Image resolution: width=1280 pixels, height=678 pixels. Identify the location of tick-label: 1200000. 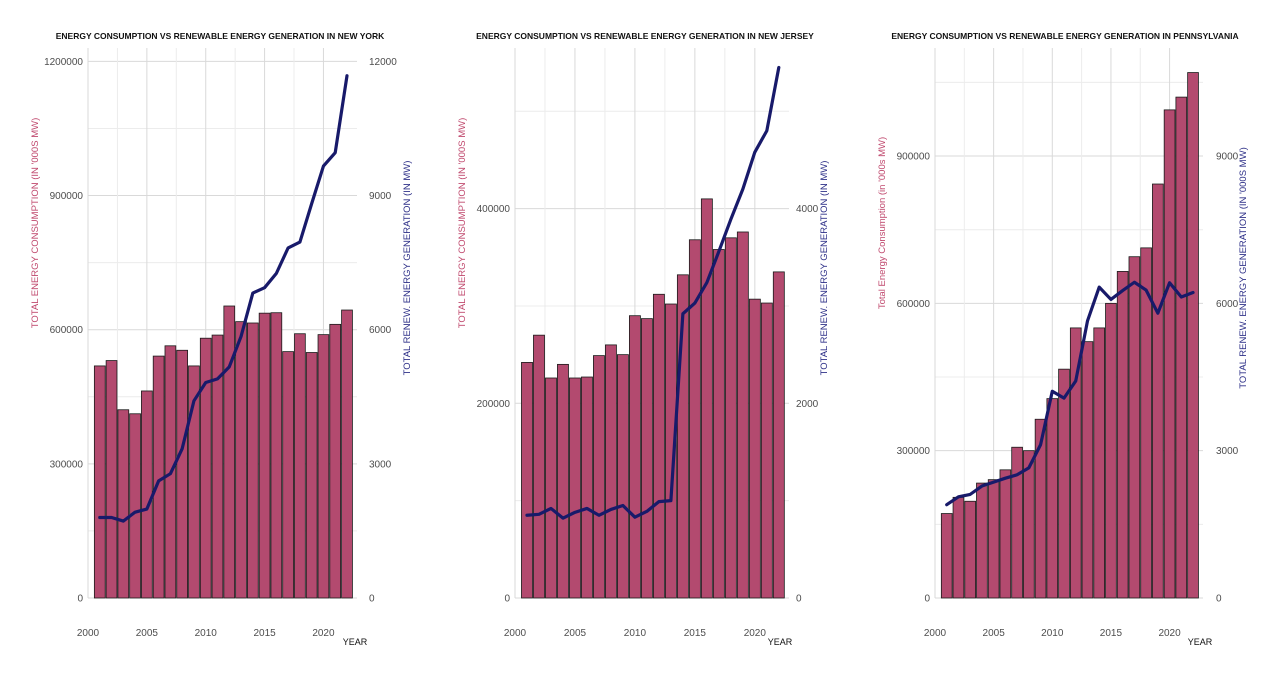
(63, 62).